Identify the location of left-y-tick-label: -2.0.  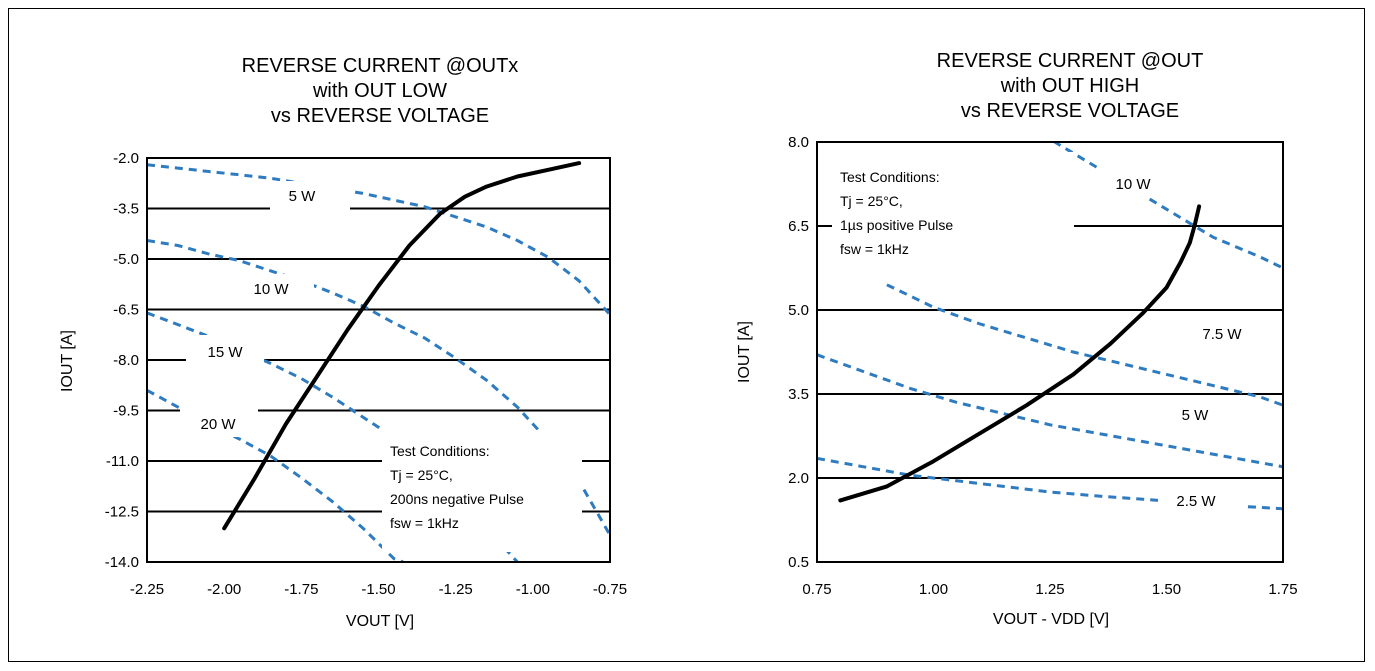
(126, 158).